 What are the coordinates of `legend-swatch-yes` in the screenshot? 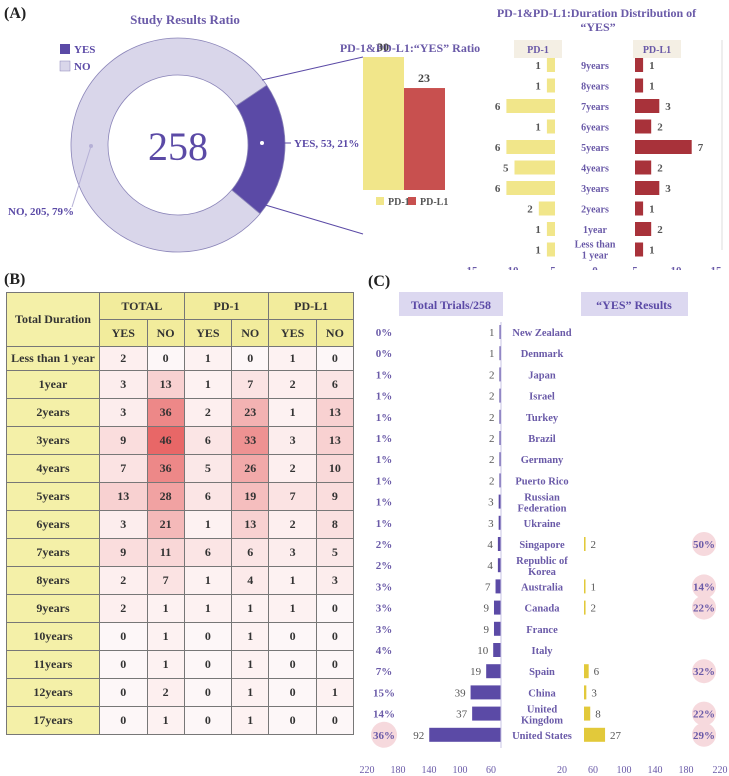 It's located at (65, 49).